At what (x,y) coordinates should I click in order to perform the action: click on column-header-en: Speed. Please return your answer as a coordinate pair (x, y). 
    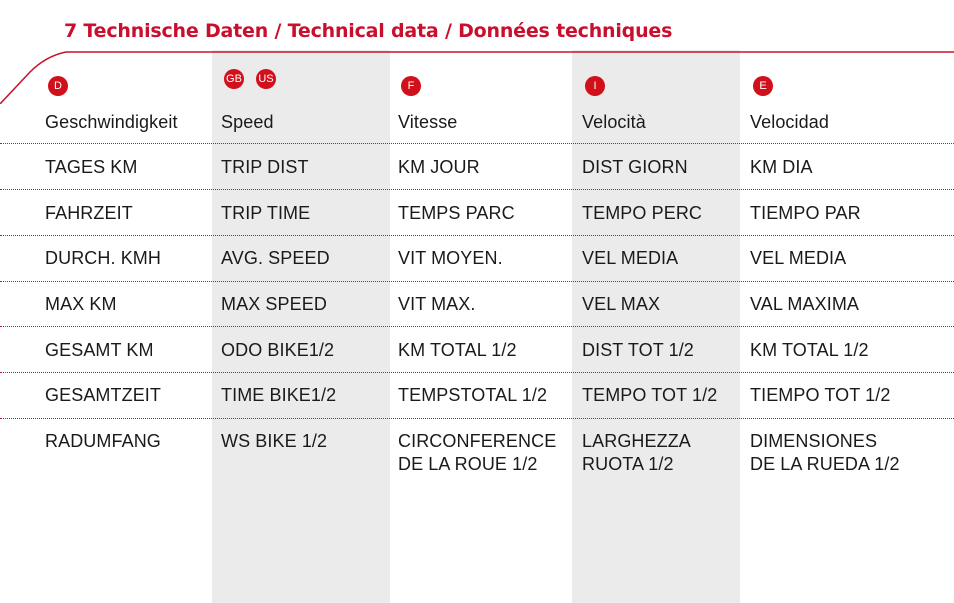
    Looking at the image, I should click on (247, 122).